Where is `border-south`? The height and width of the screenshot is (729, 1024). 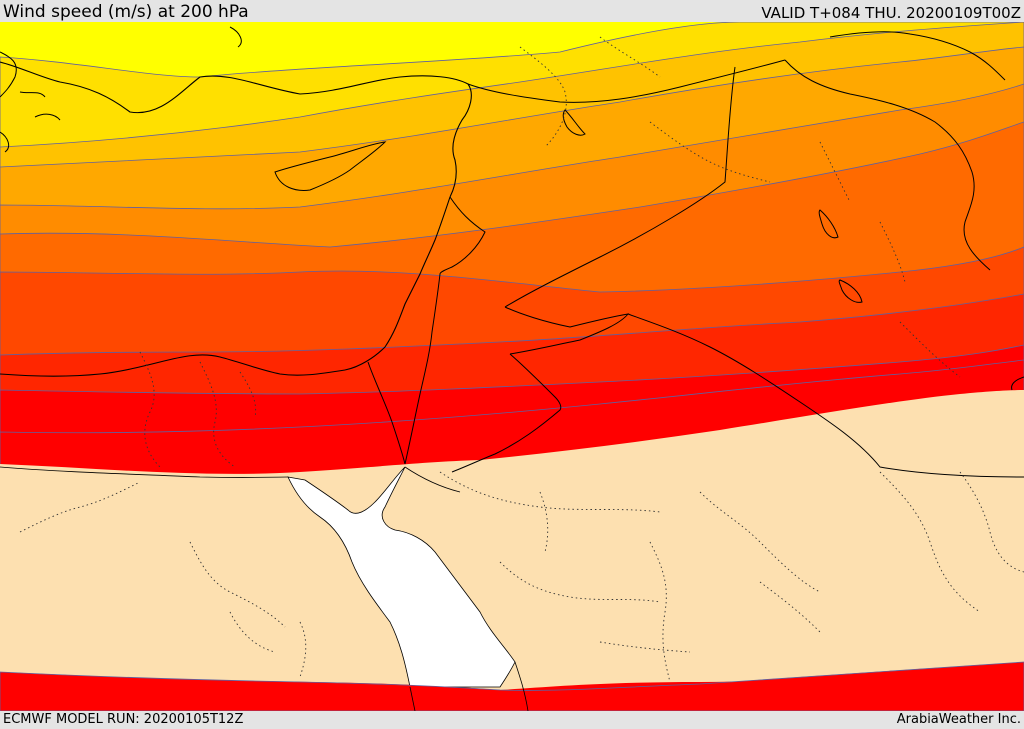
border-south is located at coordinates (469, 686).